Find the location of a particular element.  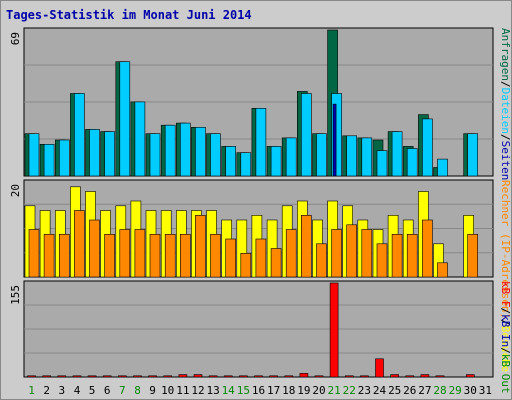

x-tick-label-day-23: 23 is located at coordinates (364, 390).